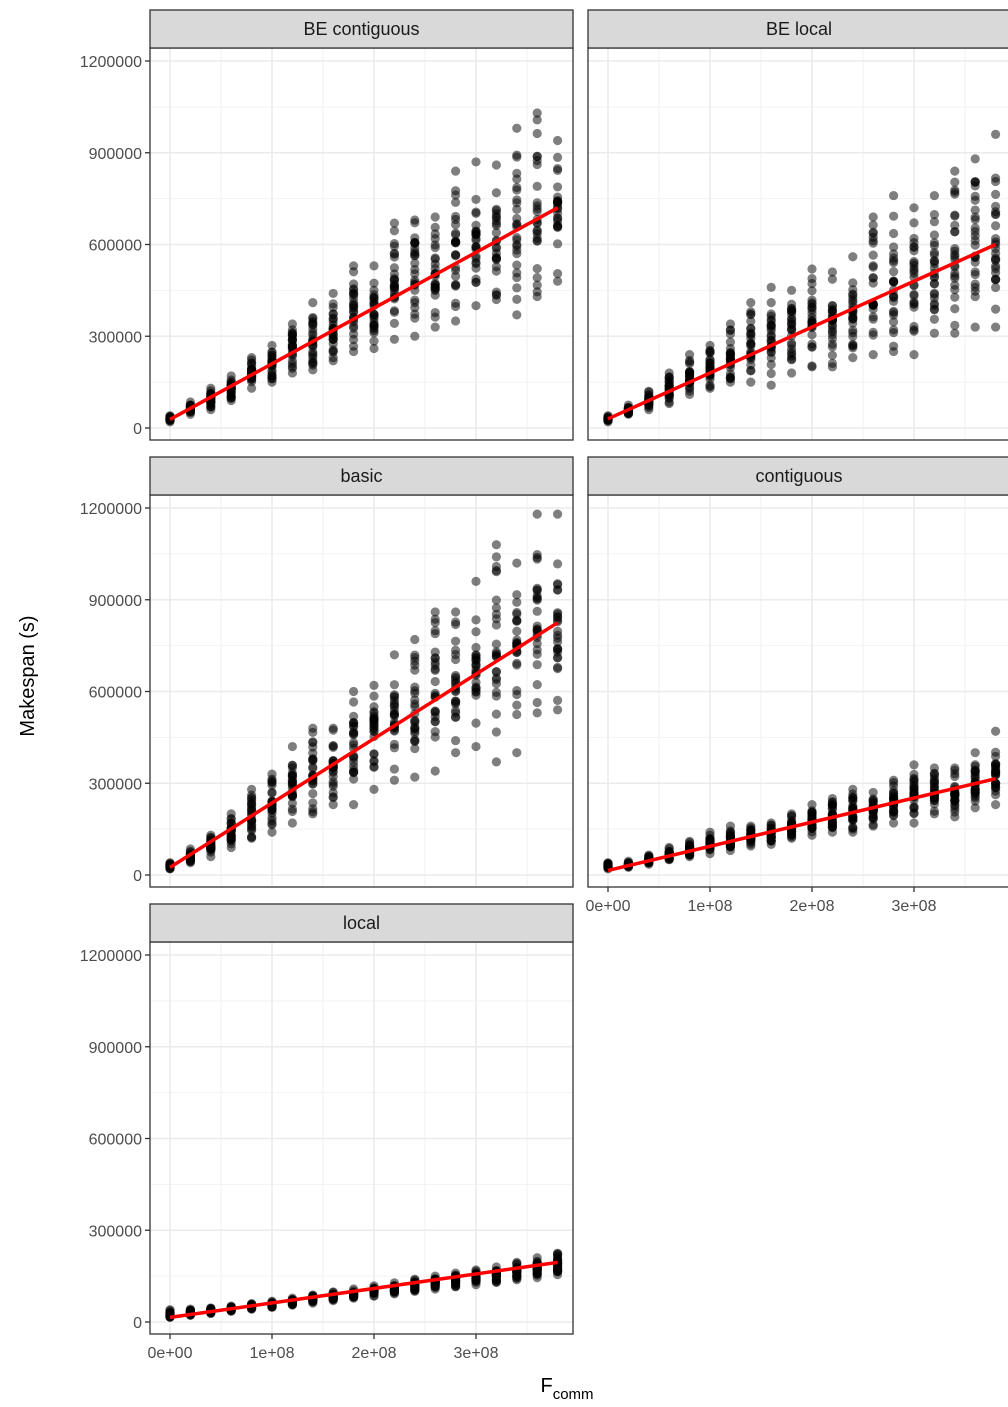  Describe the element at coordinates (797, 685) in the screenshot. I see `facet-panel-contiguous: contiguous 0e+00 1e+08 2e+08 3e+08` at that location.